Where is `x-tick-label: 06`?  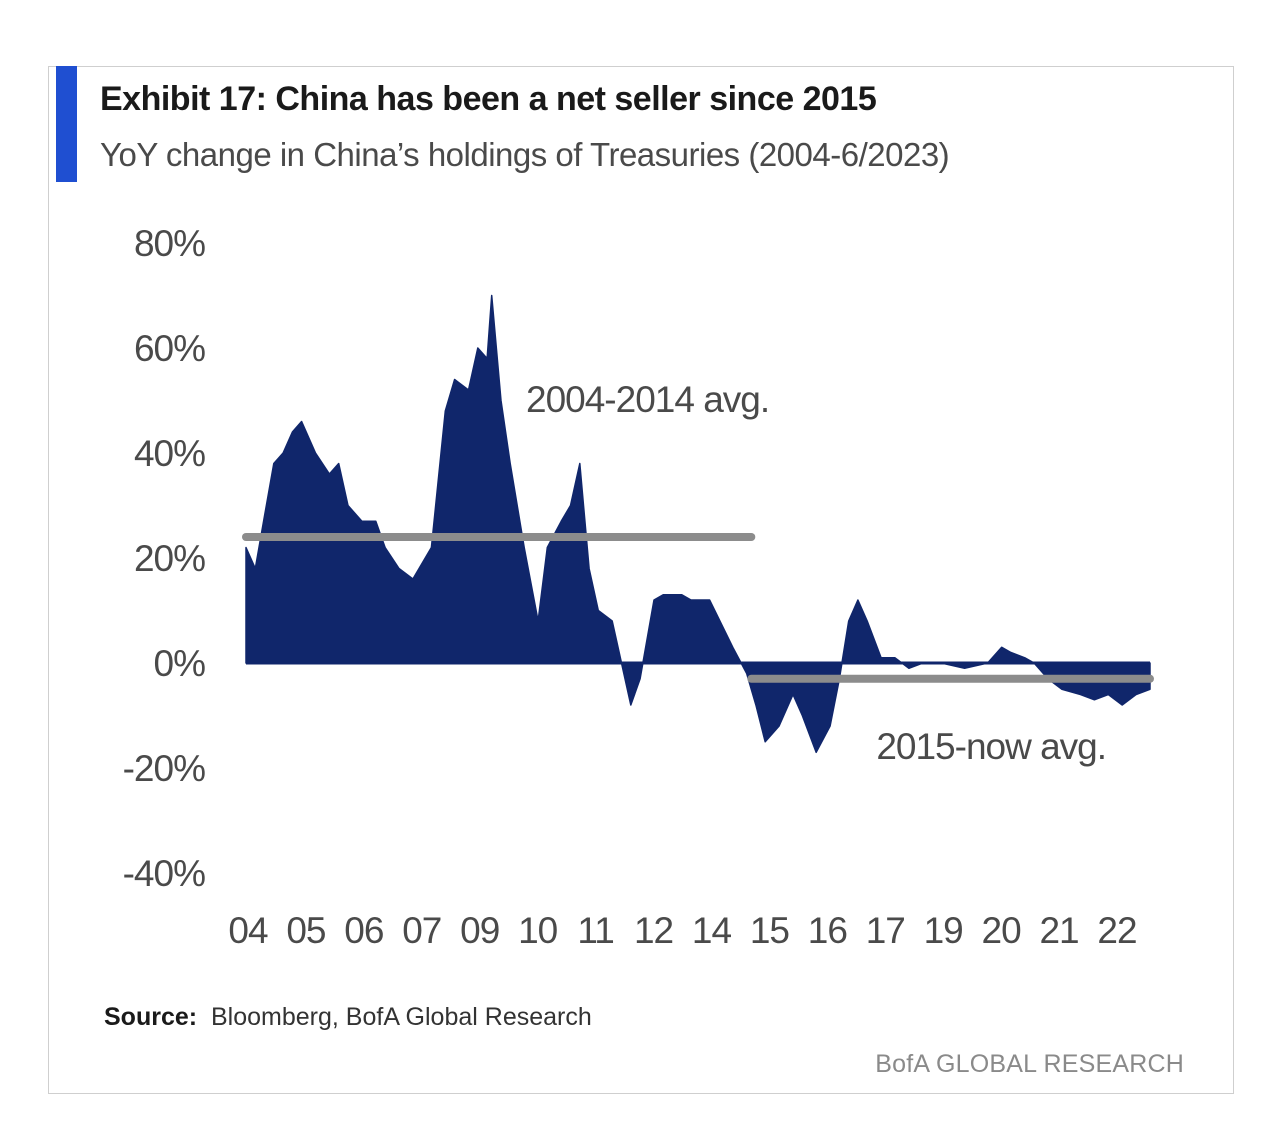 x-tick-label: 06 is located at coordinates (363, 930).